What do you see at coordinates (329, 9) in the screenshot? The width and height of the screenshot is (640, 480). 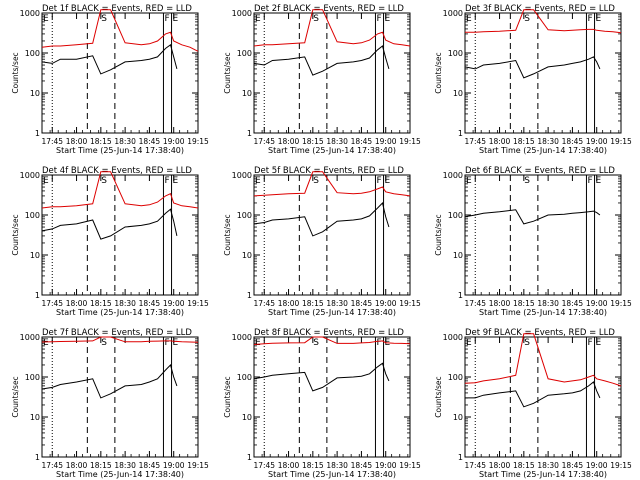 I see `panel-title: Det 2f BLACK = Events, RED = LLD` at bounding box center [329, 9].